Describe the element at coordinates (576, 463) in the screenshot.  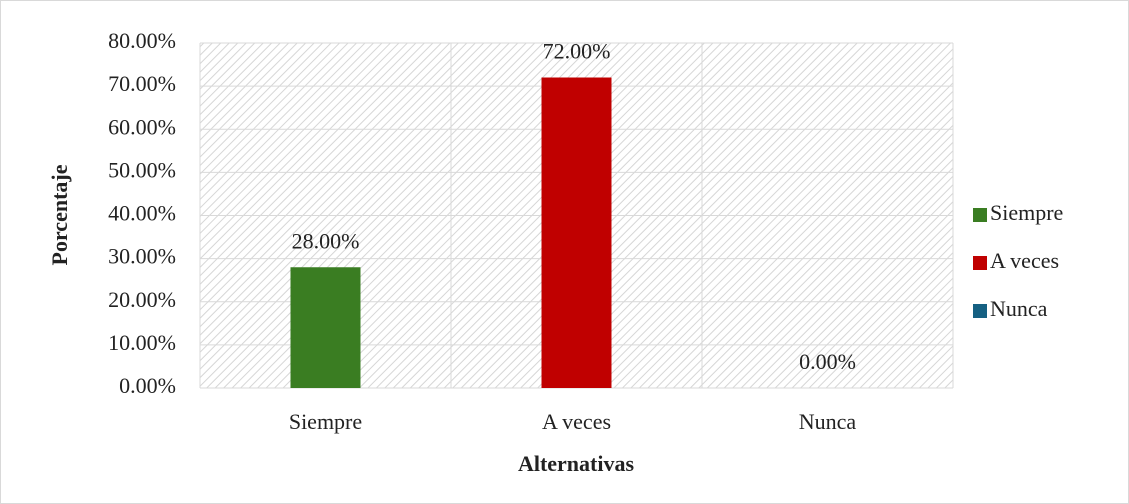
I see `x-axis-title: Alternativas` at that location.